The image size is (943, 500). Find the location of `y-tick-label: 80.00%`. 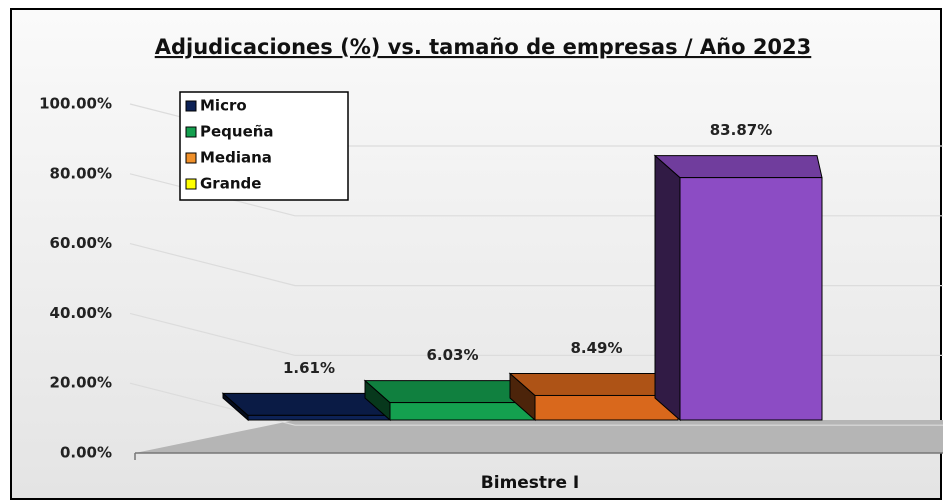

y-tick-label: 80.00% is located at coordinates (81, 173).